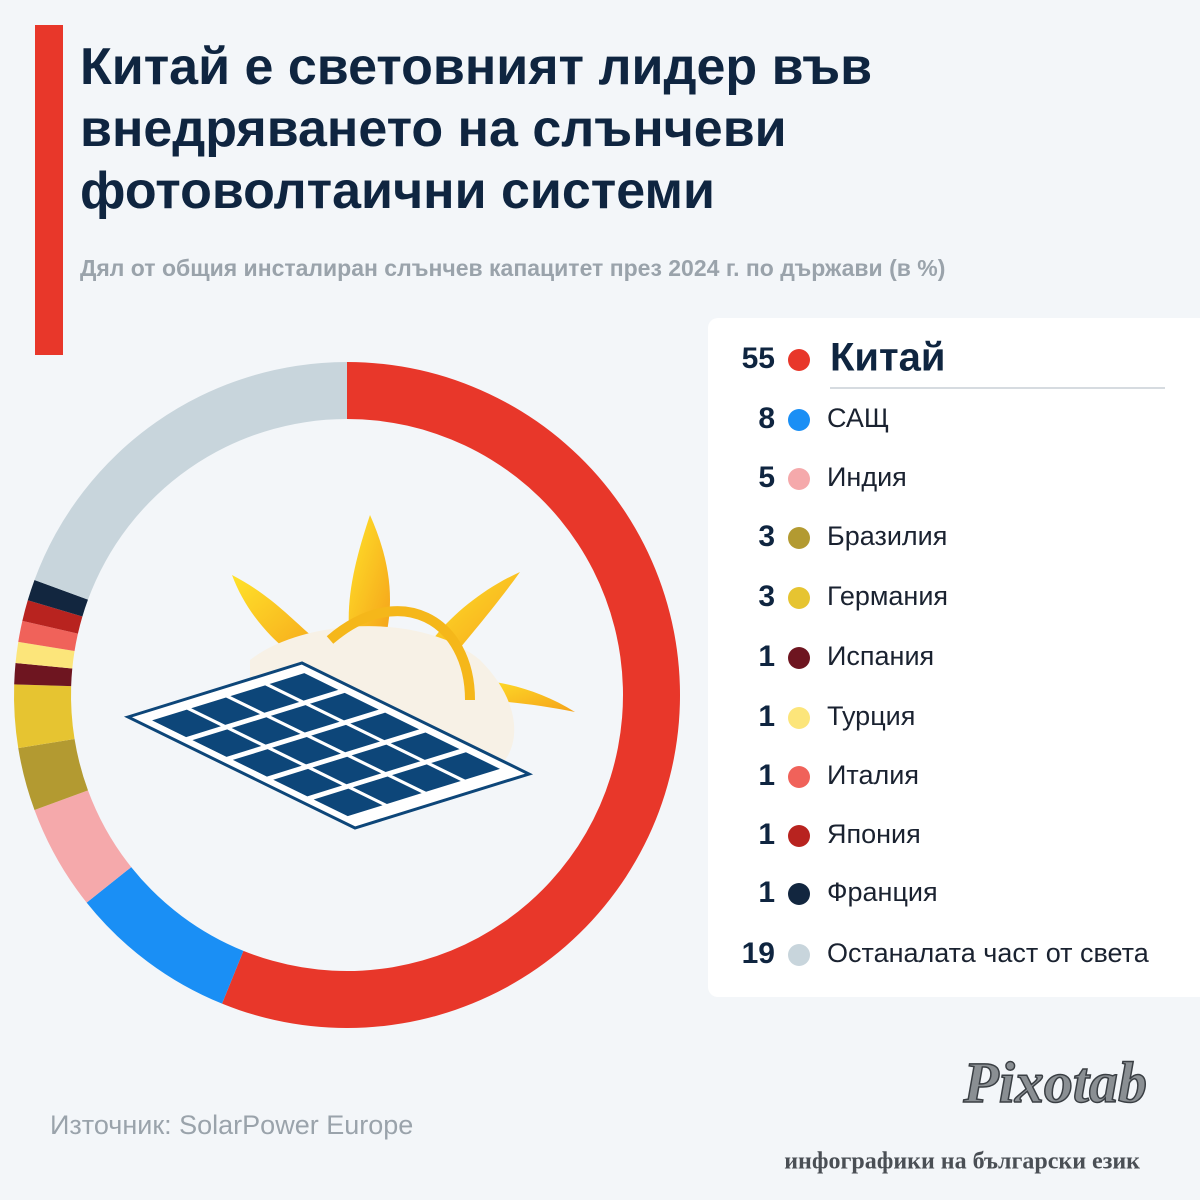  Describe the element at coordinates (766, 418) in the screenshot. I see `legend-value: 8` at that location.